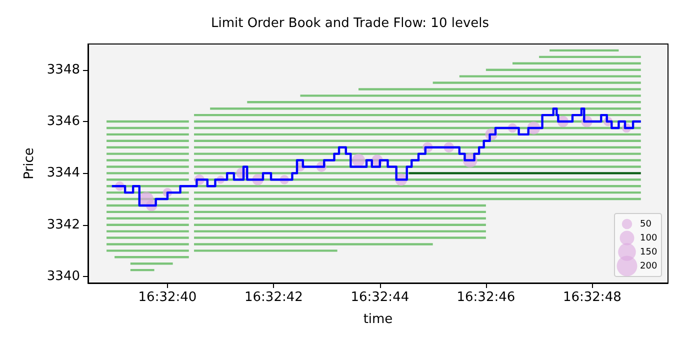 Image resolution: width=700 pixels, height=340 pixels. I want to click on x-tick-label: 16:32:48, so click(592, 297).